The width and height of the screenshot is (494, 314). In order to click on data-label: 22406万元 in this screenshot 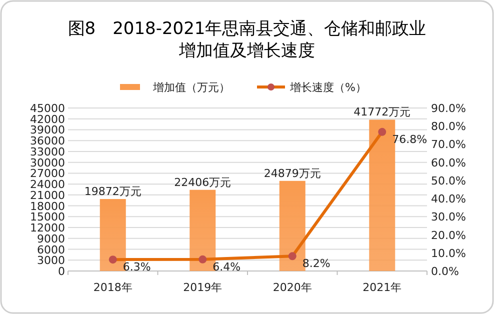, I will do `click(203, 182)`.